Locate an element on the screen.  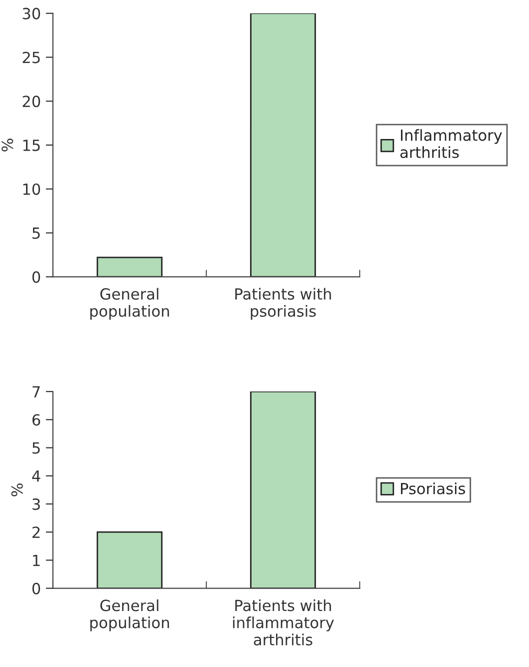
y-tick-label: 10 is located at coordinates (31, 189).